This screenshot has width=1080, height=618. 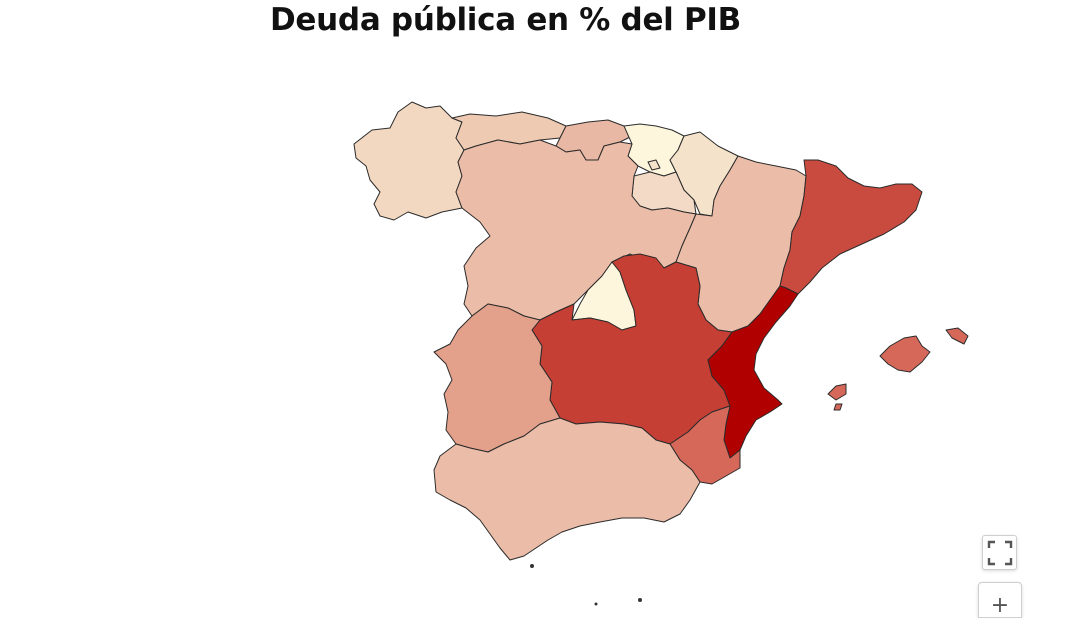 I want to click on region-baleares-menorca, so click(x=957, y=336).